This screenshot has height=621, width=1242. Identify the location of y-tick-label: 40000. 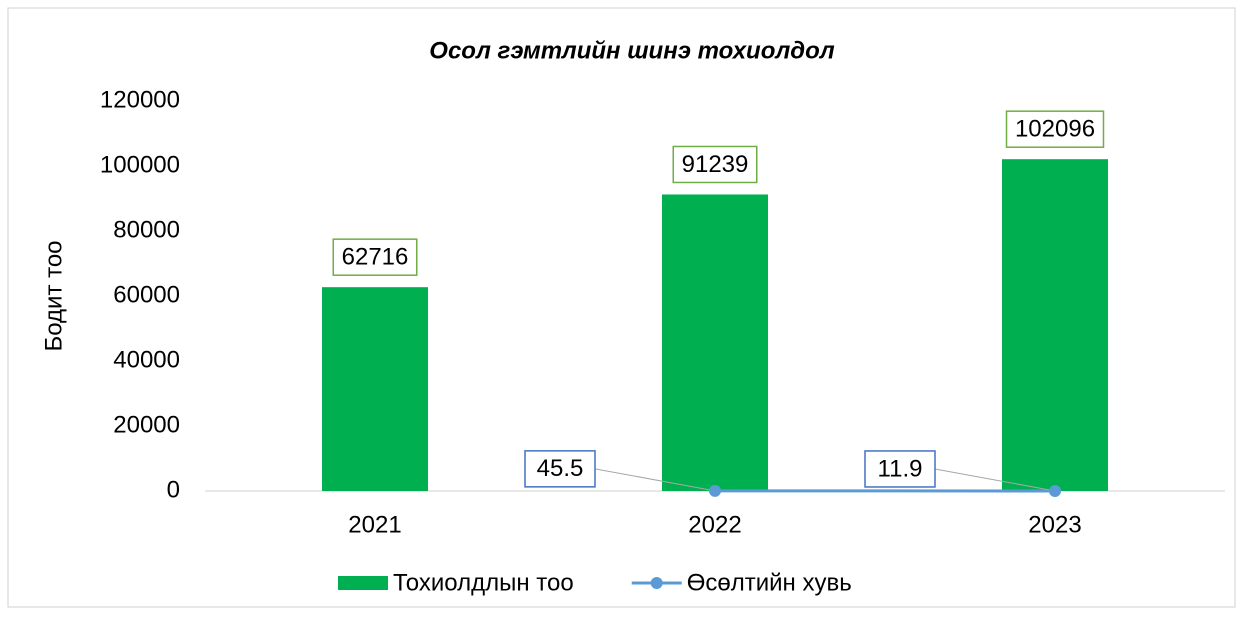
(146, 359).